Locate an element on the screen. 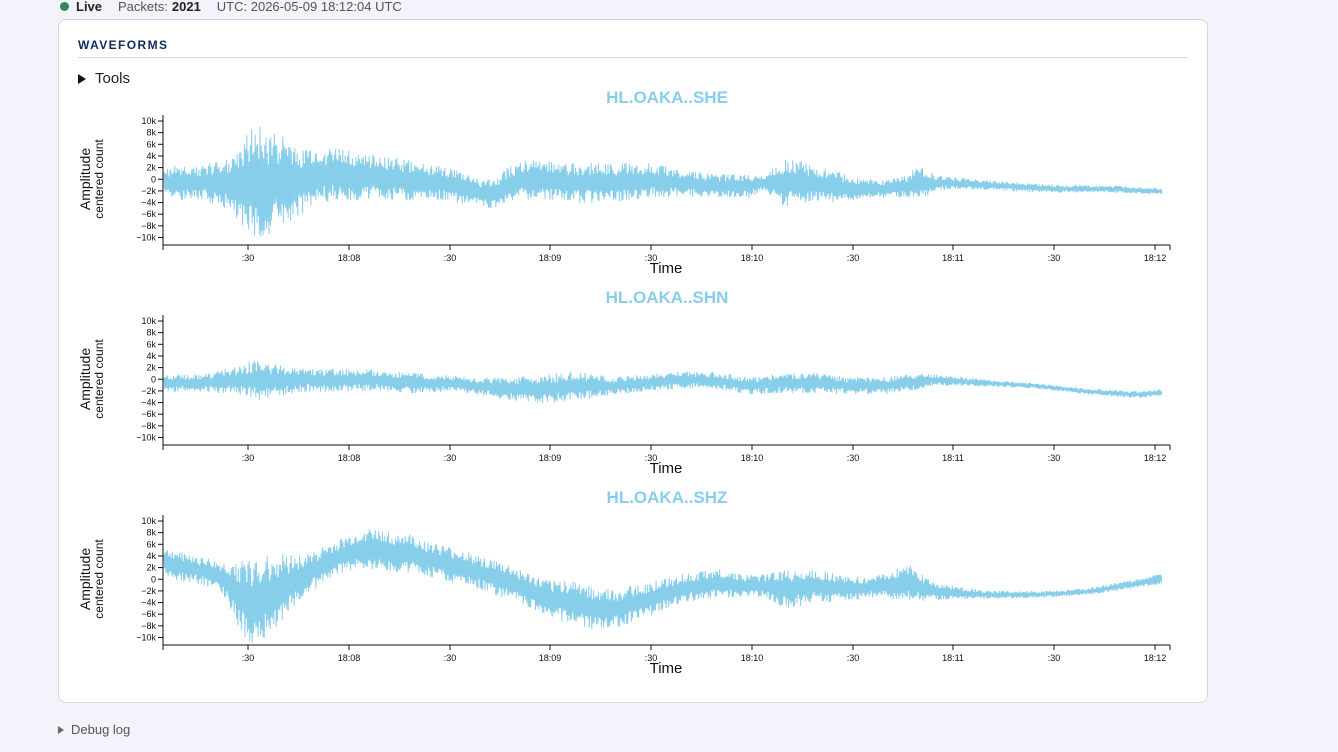 This screenshot has height=752, width=1338. y-axis-label: Amplitude is located at coordinates (85, 379).